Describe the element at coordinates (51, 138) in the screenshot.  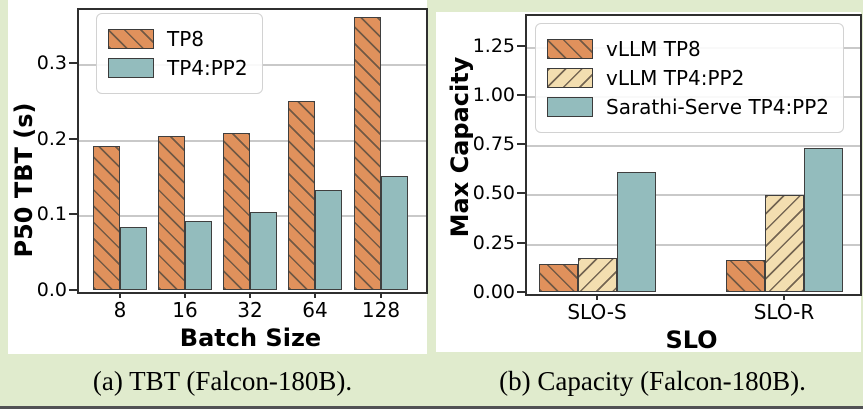
I see `y-tick-label: 0.2` at that location.